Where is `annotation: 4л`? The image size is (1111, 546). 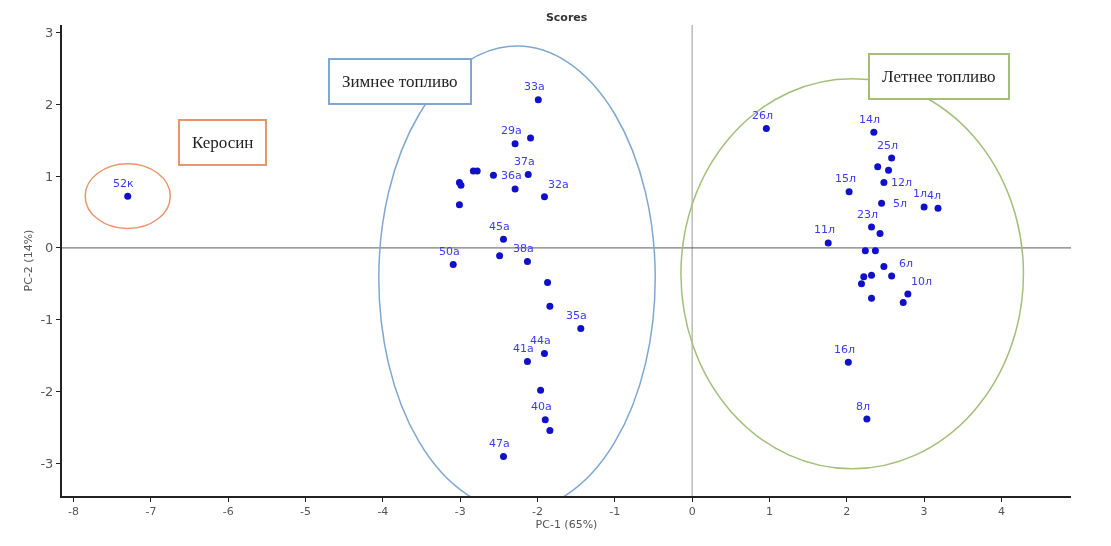 annotation: 4л is located at coordinates (934, 195).